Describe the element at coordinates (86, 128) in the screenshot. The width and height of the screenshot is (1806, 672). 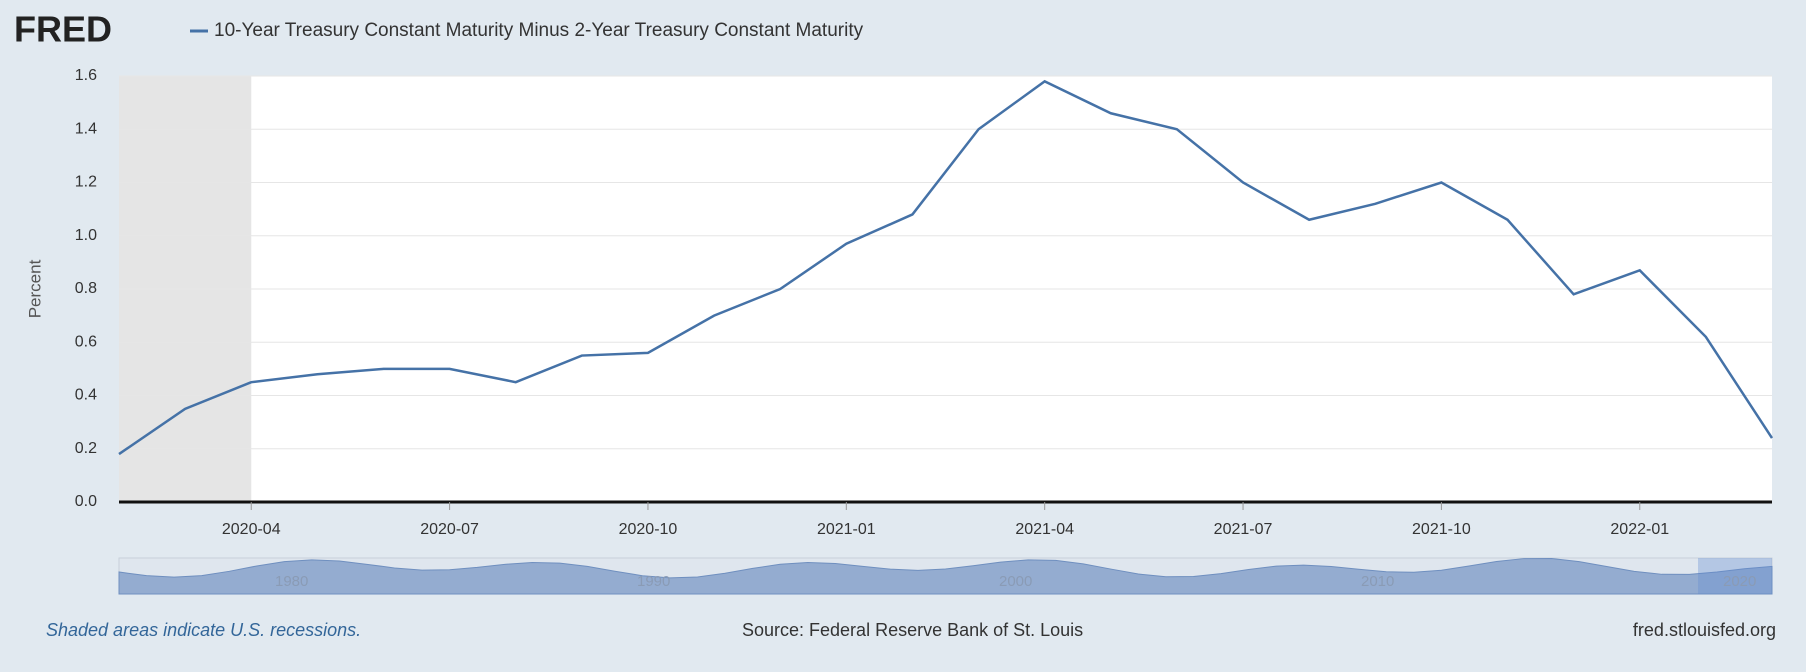
I see `y-tick-label: 1.4` at that location.